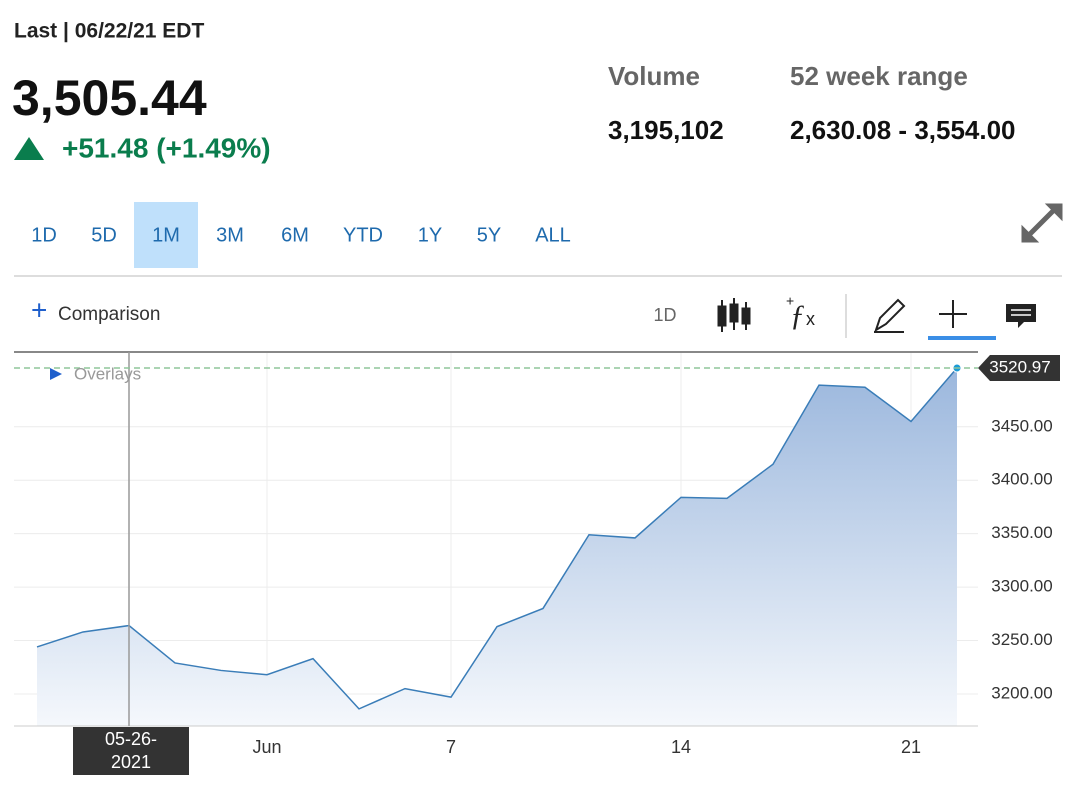 The width and height of the screenshot is (1080, 801). What do you see at coordinates (29, 148) in the screenshot?
I see `up-arrow` at bounding box center [29, 148].